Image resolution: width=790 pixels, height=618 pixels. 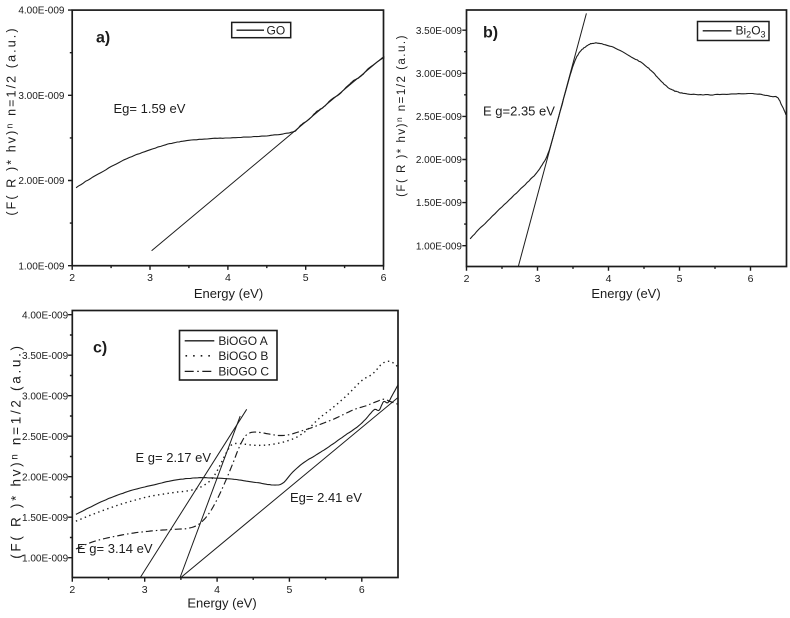 What do you see at coordinates (115, 548) in the screenshot?
I see `svg-text: E g= 3.14 eV` at bounding box center [115, 548].